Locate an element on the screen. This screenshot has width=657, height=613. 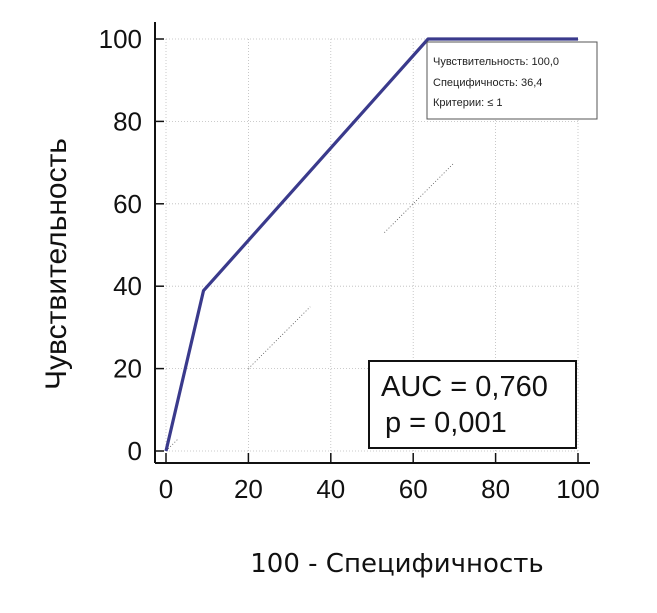
x-tick-label: 0 is located at coordinates (166, 489).